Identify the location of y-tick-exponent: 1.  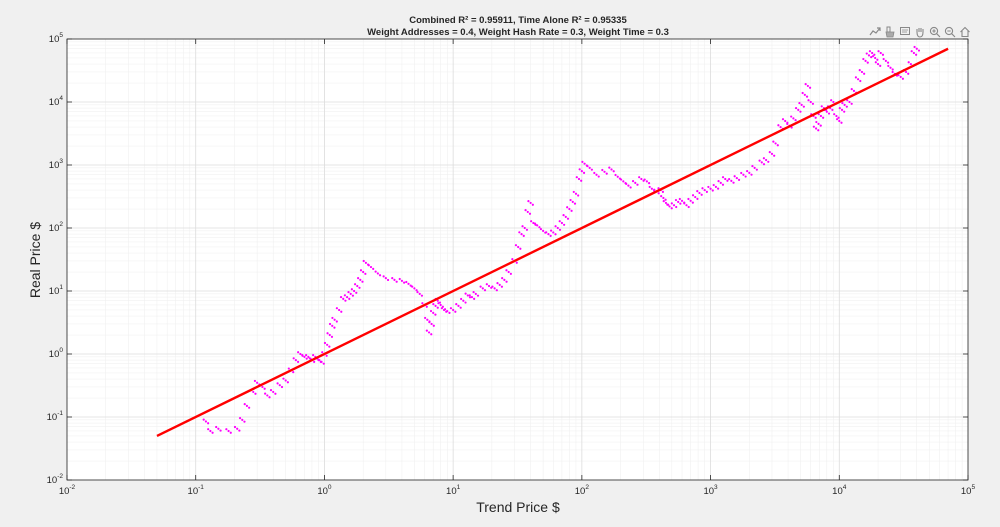
(61, 287).